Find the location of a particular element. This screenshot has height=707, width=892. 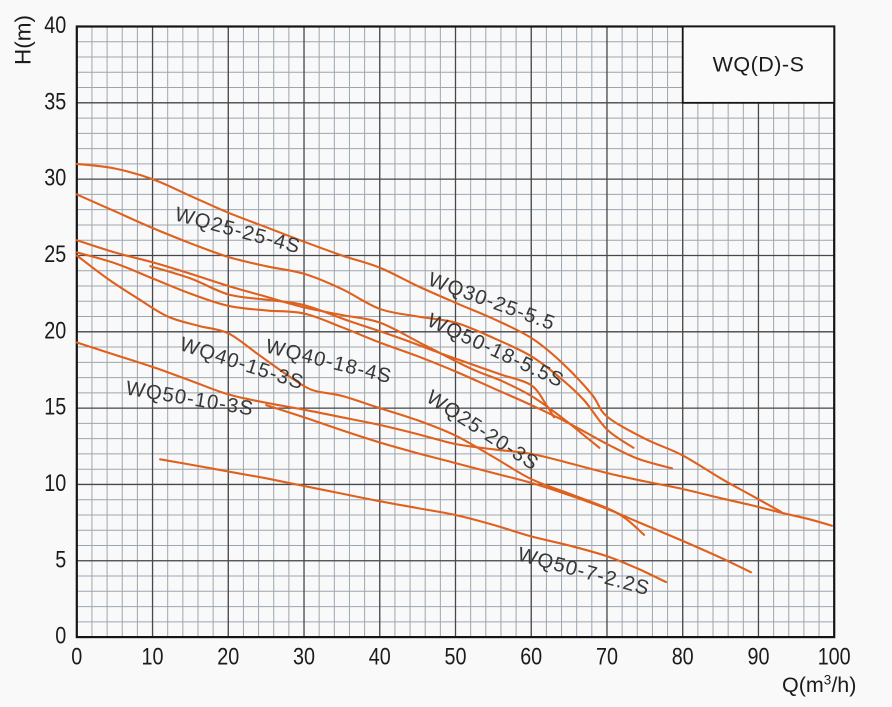

svg-text: 90 is located at coordinates (759, 656).